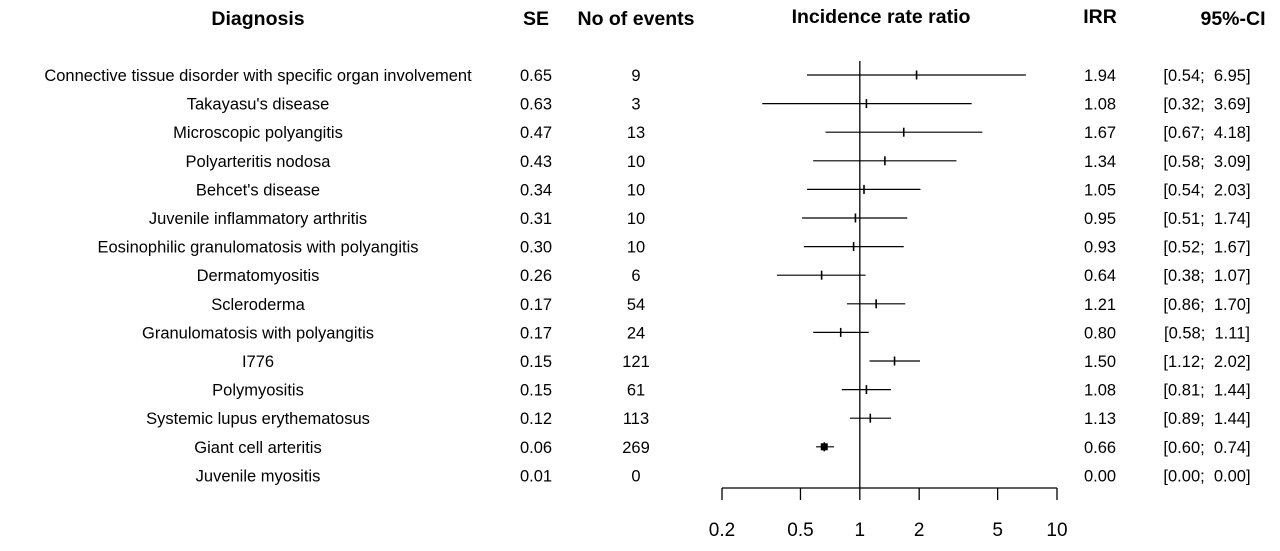 The image size is (1280, 551). What do you see at coordinates (730, 305) in the screenshot?
I see `forest-row: Scleroderma 0.17 54 1.21 [0.86; 1.70]` at bounding box center [730, 305].